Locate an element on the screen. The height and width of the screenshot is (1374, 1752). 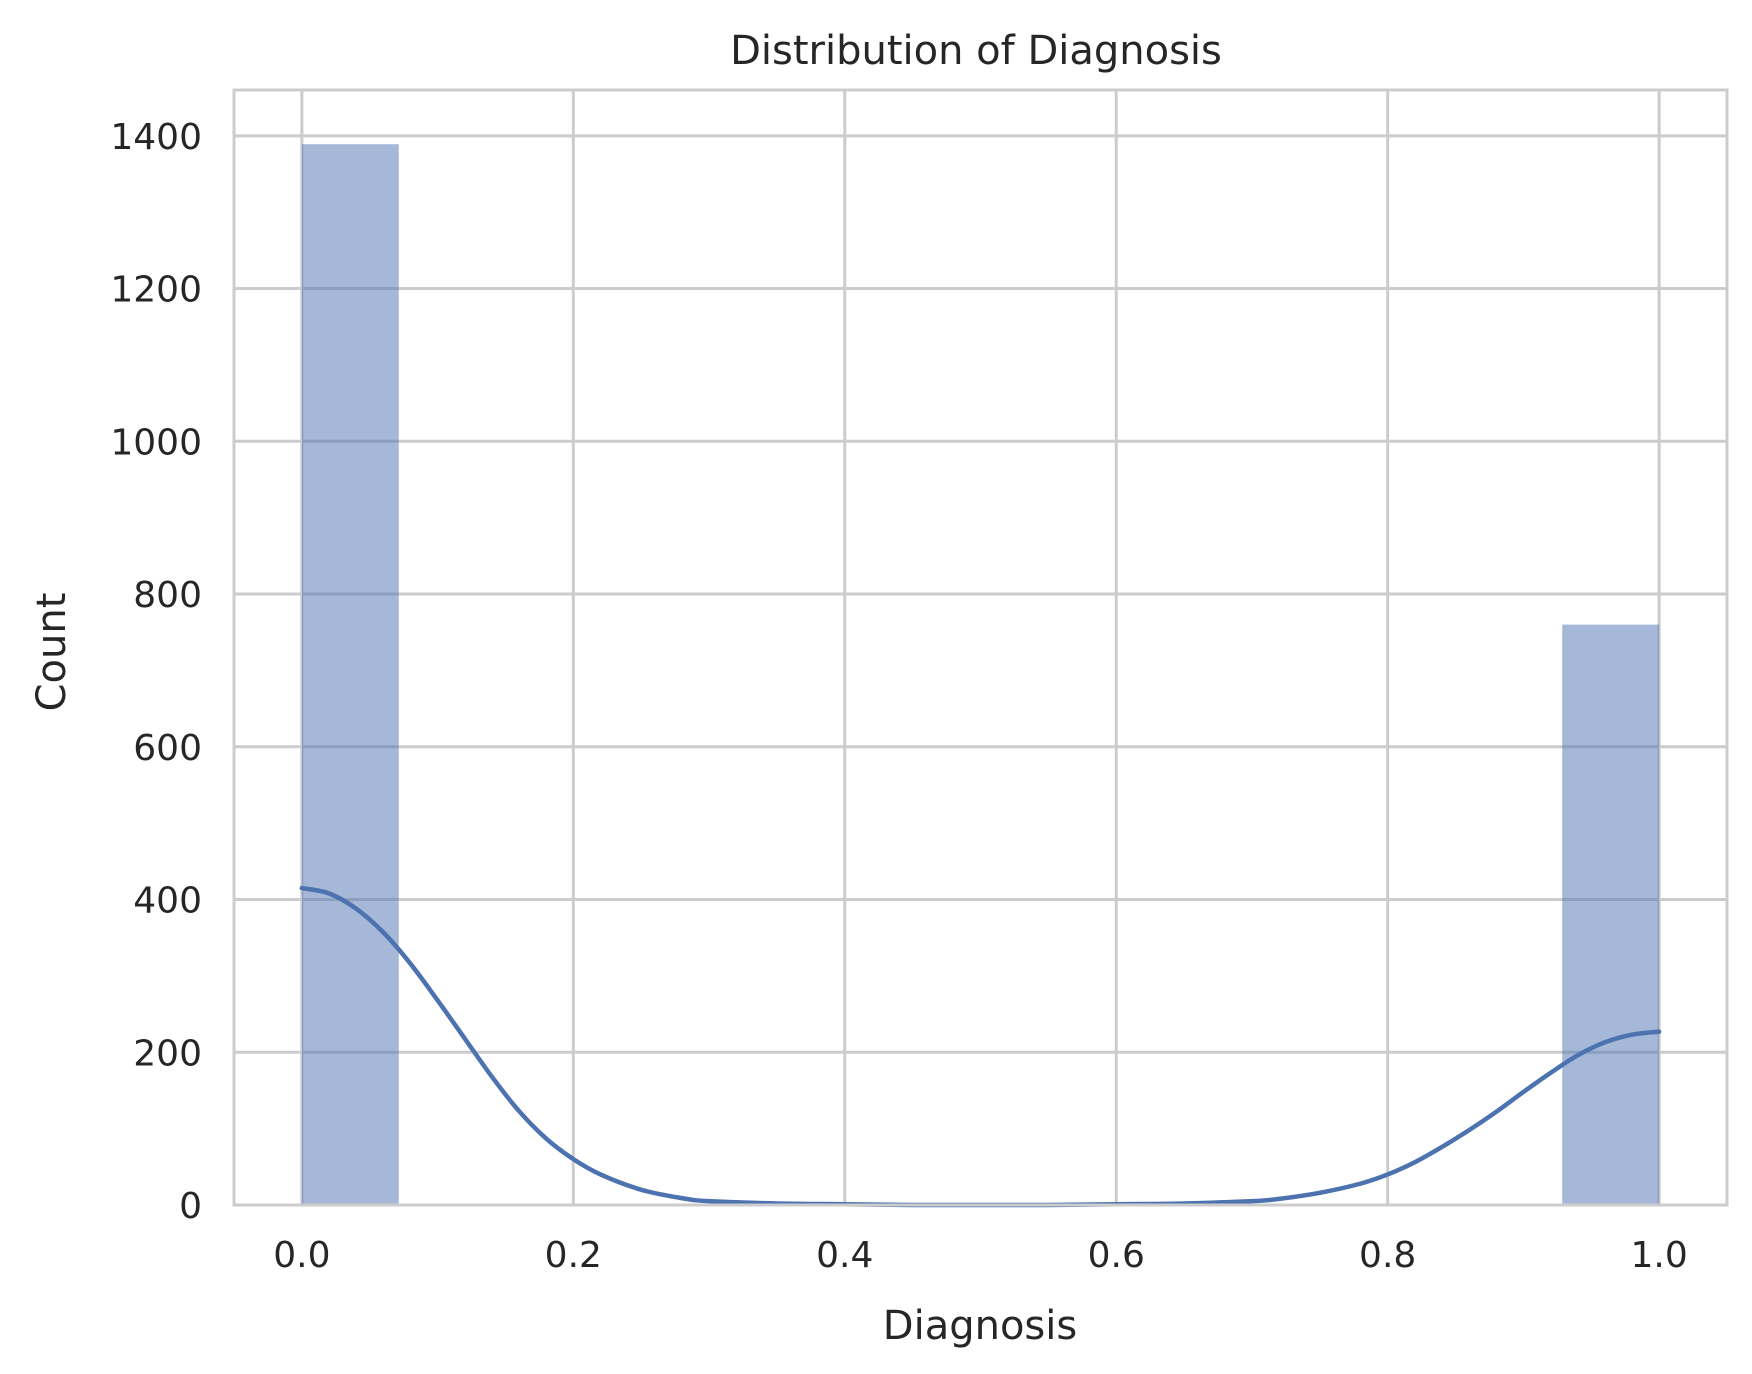
x-tick-label: 0.6 is located at coordinates (1116, 1255).